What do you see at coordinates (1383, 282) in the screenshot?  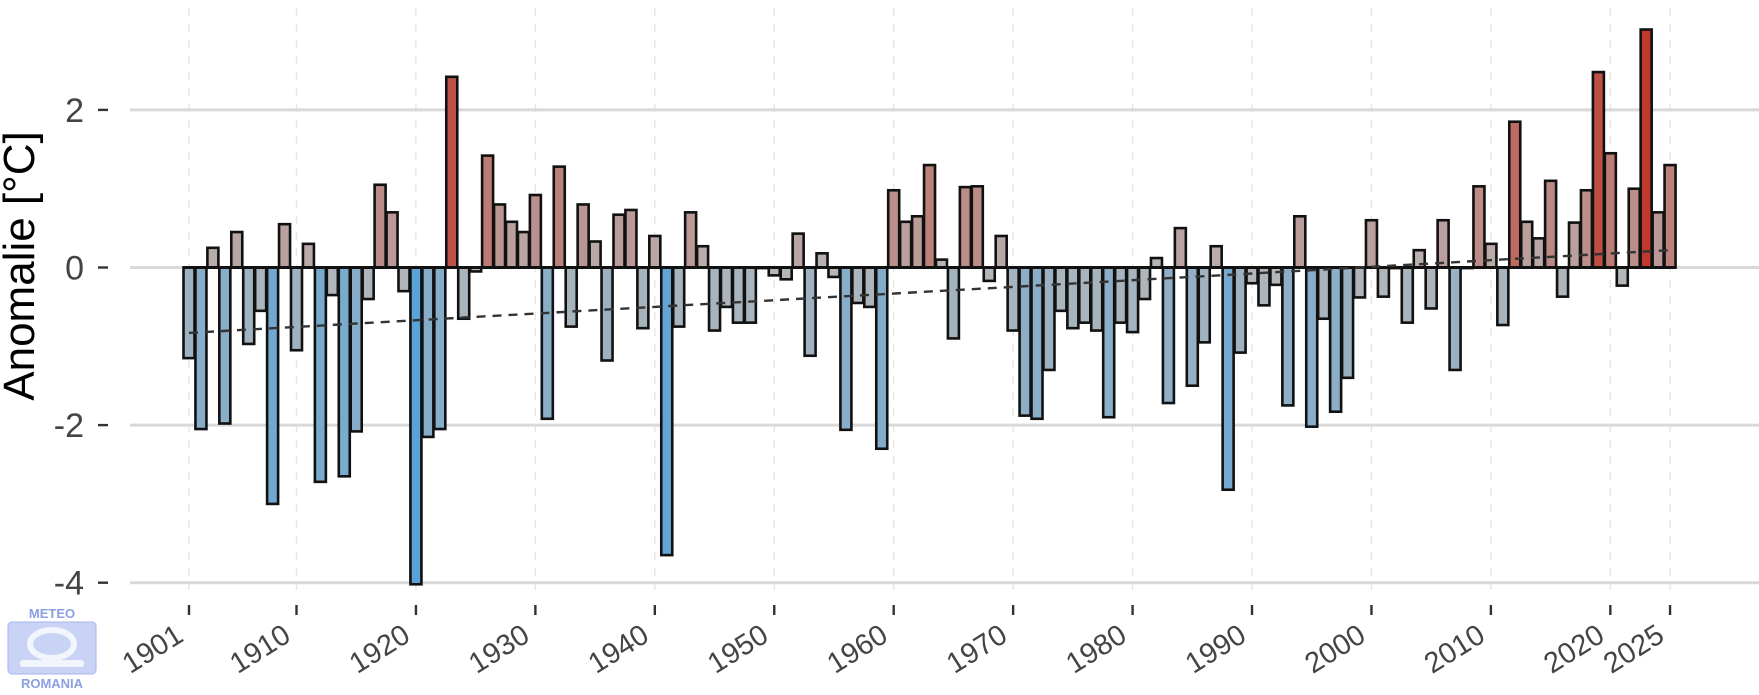 I see `bar-2001` at bounding box center [1383, 282].